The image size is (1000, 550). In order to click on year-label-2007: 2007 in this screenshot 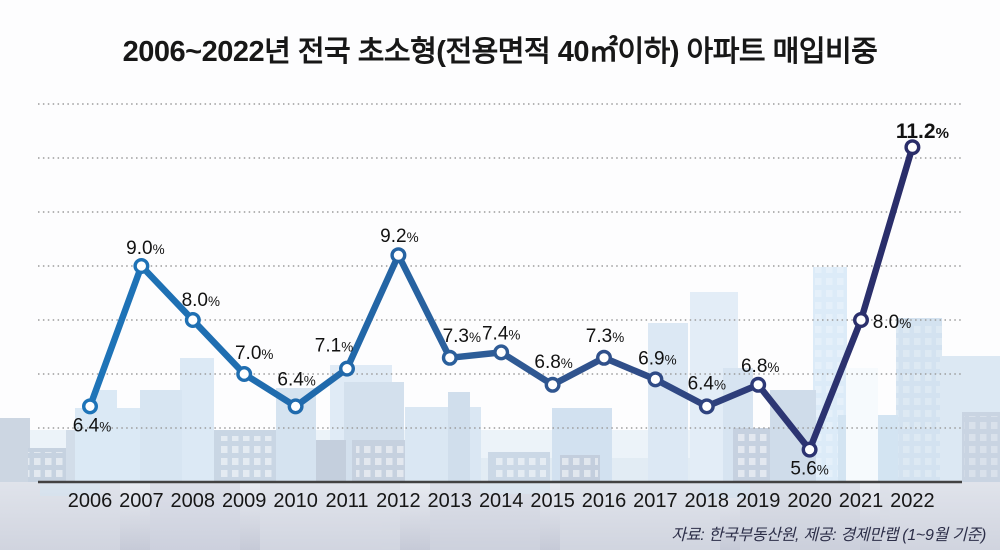, I will do `click(141, 501)`.